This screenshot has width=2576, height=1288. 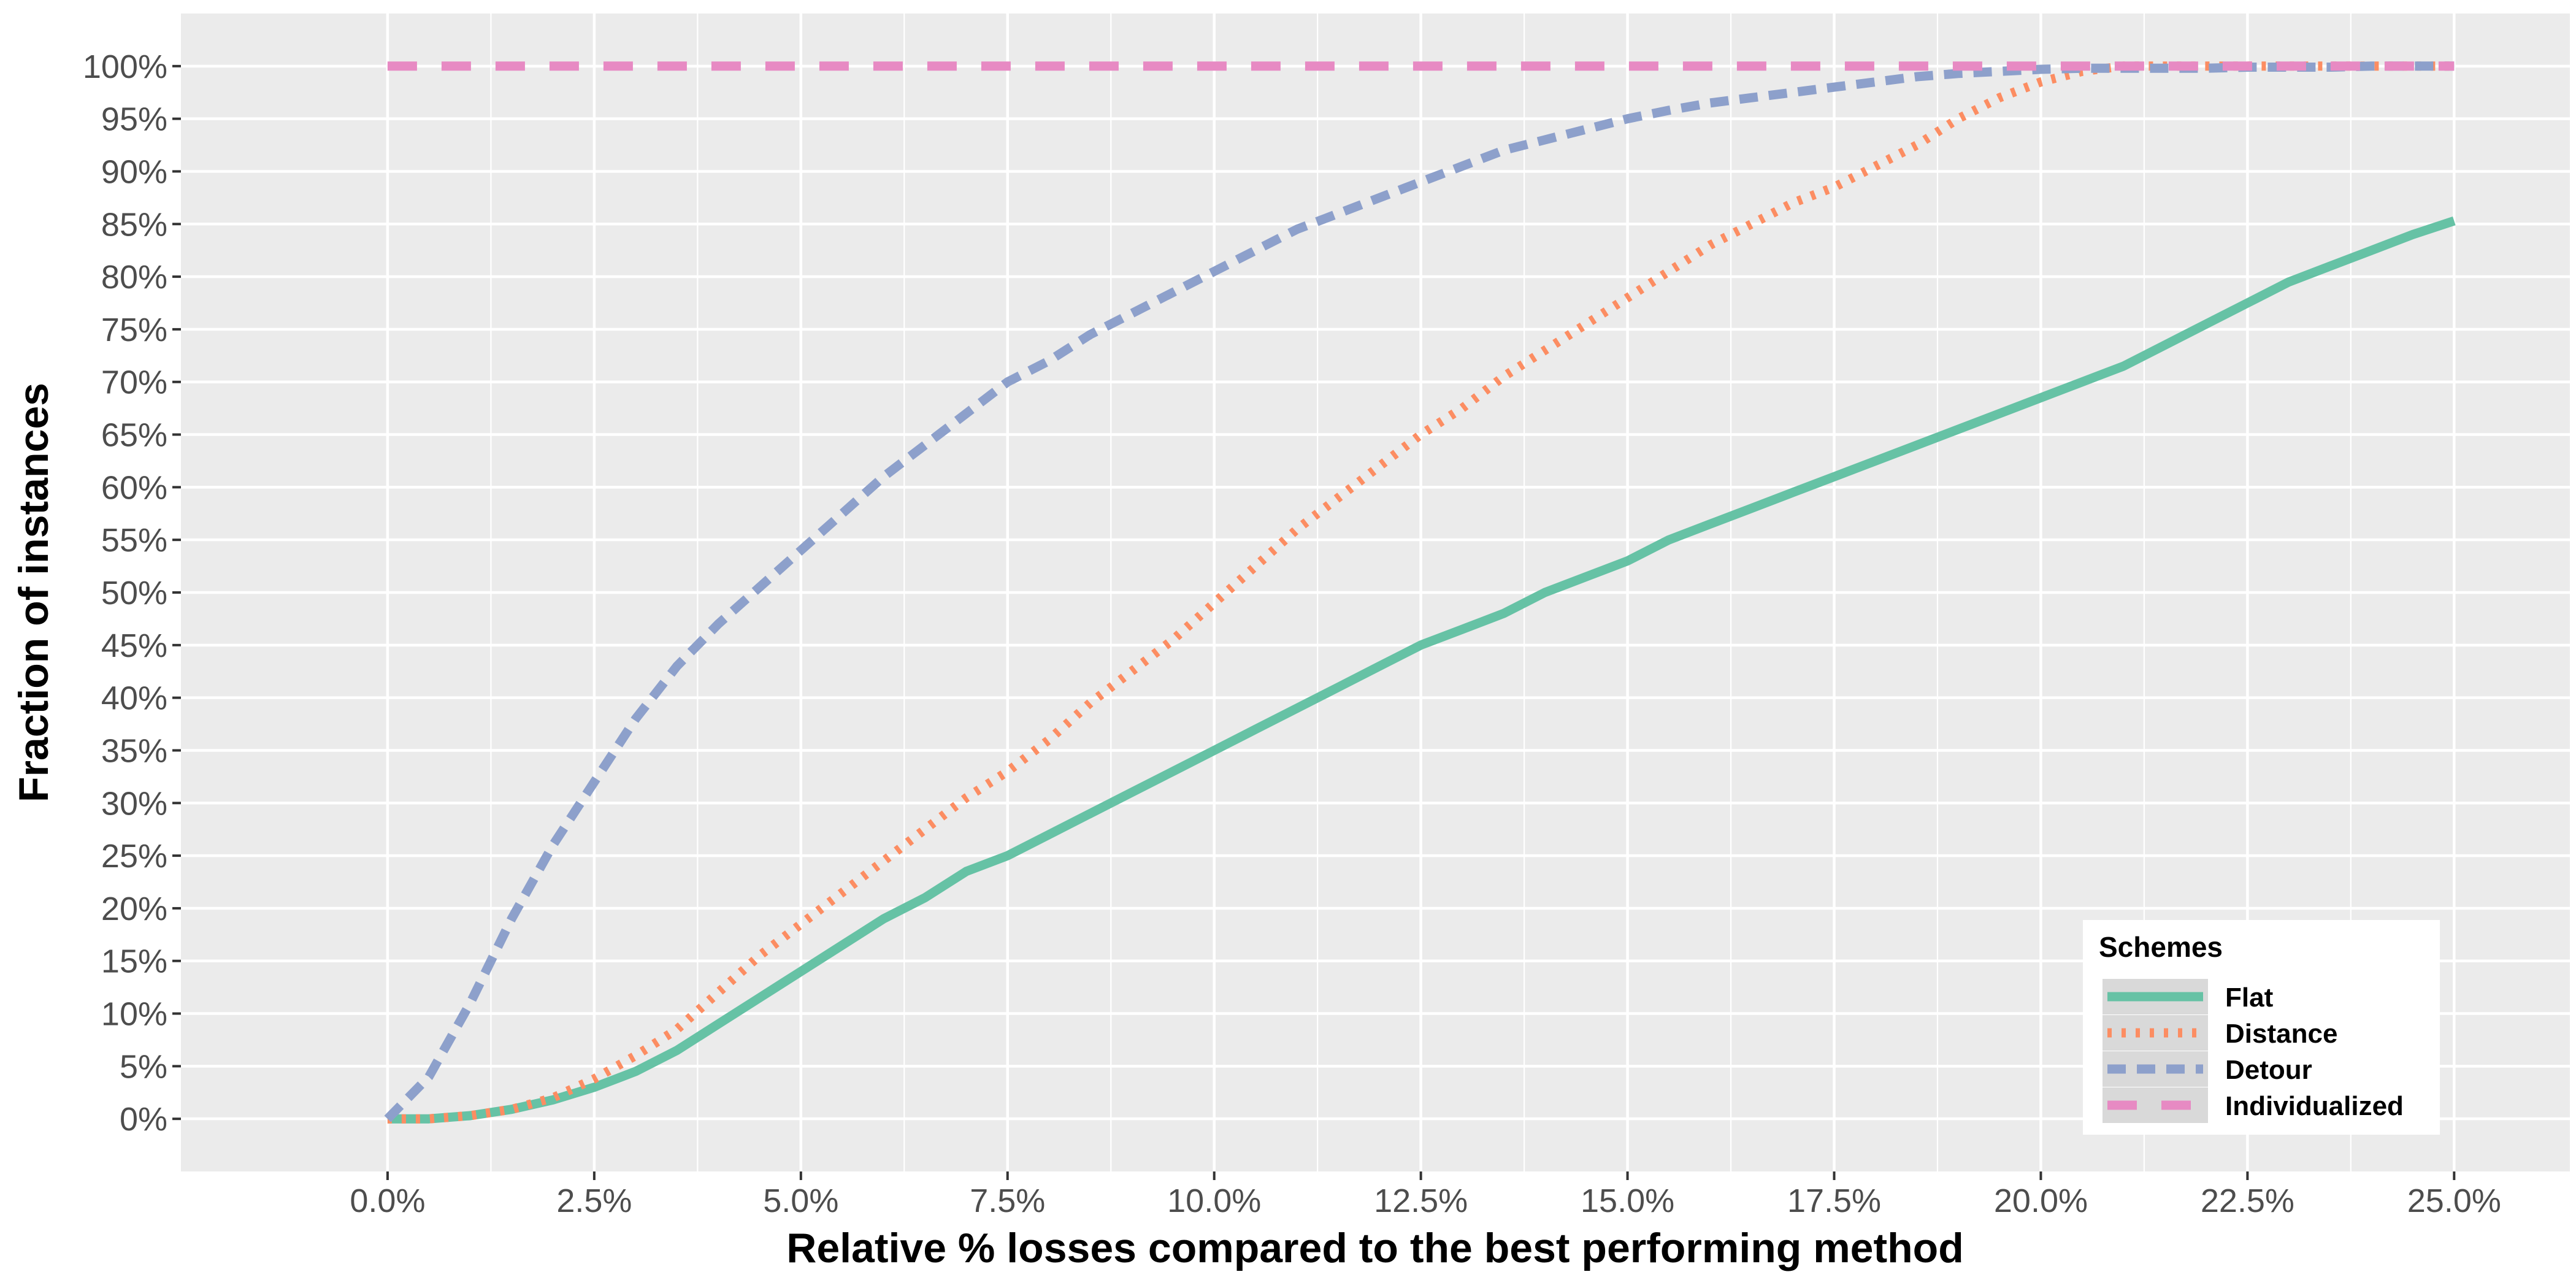 What do you see at coordinates (134, 698) in the screenshot?
I see `y-tick-label: 40%` at bounding box center [134, 698].